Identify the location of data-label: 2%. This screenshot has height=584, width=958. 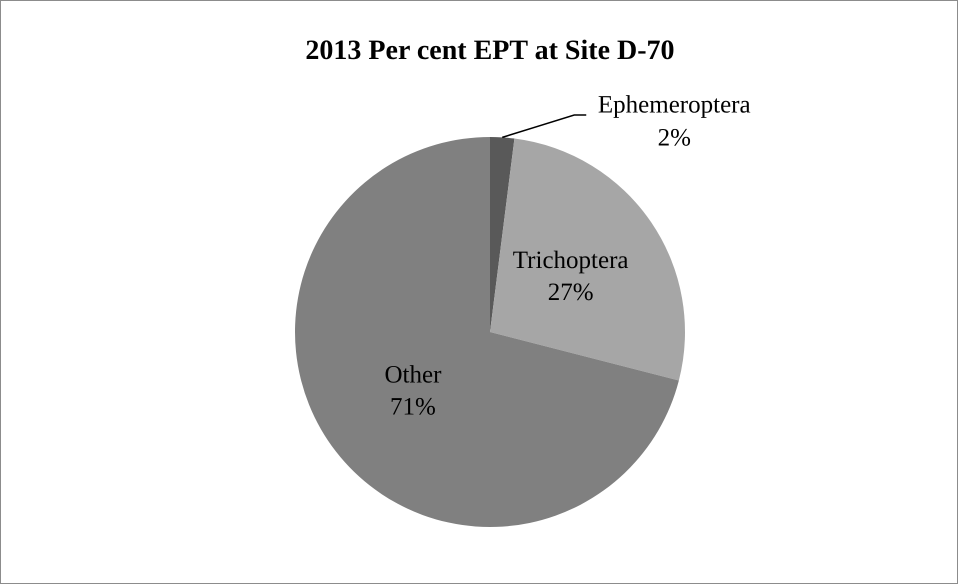
(674, 138).